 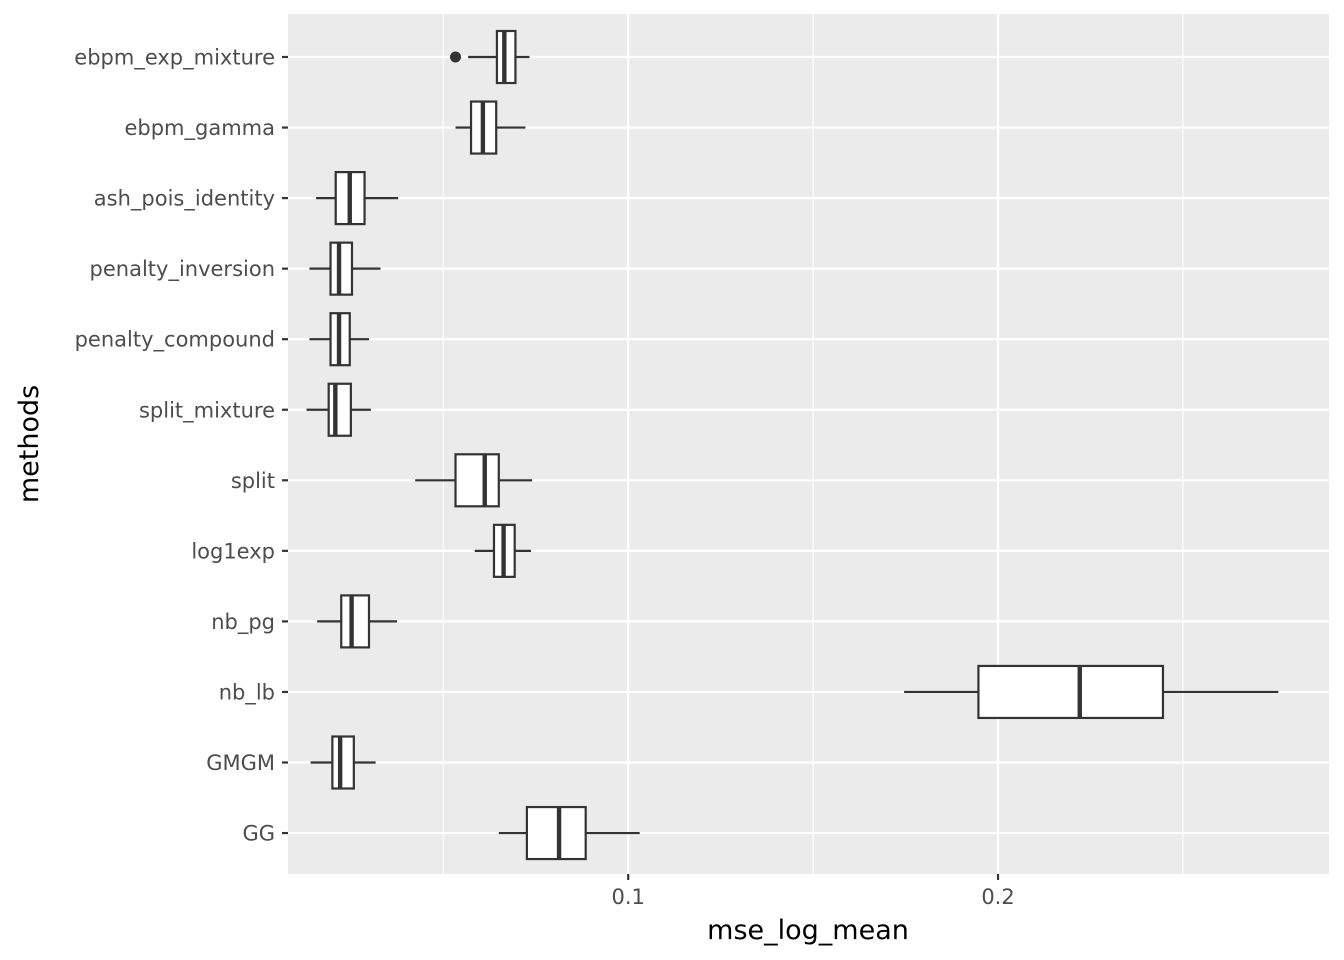 I want to click on box-ebpm_exp_mixture, so click(x=490, y=57).